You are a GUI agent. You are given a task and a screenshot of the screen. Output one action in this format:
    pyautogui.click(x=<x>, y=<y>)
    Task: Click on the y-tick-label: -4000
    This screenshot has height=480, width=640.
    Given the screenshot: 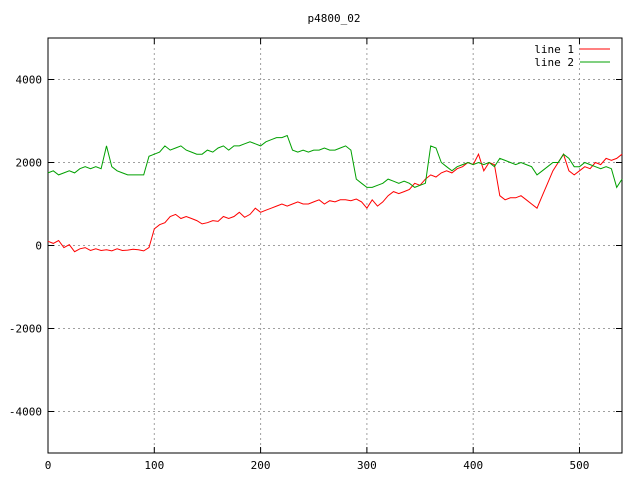 What is the action you would take?
    pyautogui.click(x=25, y=412)
    